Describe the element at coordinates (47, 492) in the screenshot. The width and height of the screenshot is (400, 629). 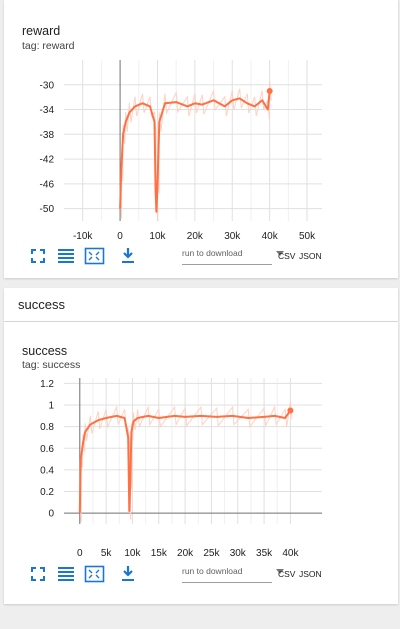
I see `y-tick-label: 0.2` at that location.